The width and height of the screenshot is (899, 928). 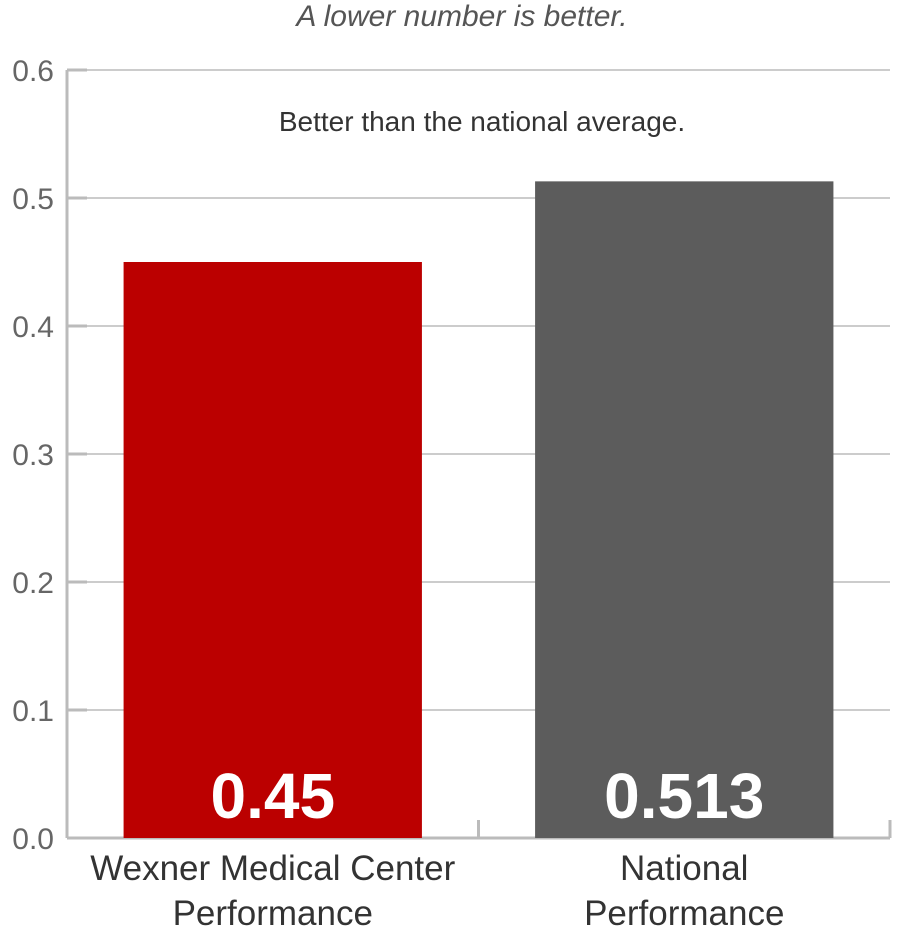 I want to click on x-category-label: Wexner Medical Center Performance, so click(x=272, y=888).